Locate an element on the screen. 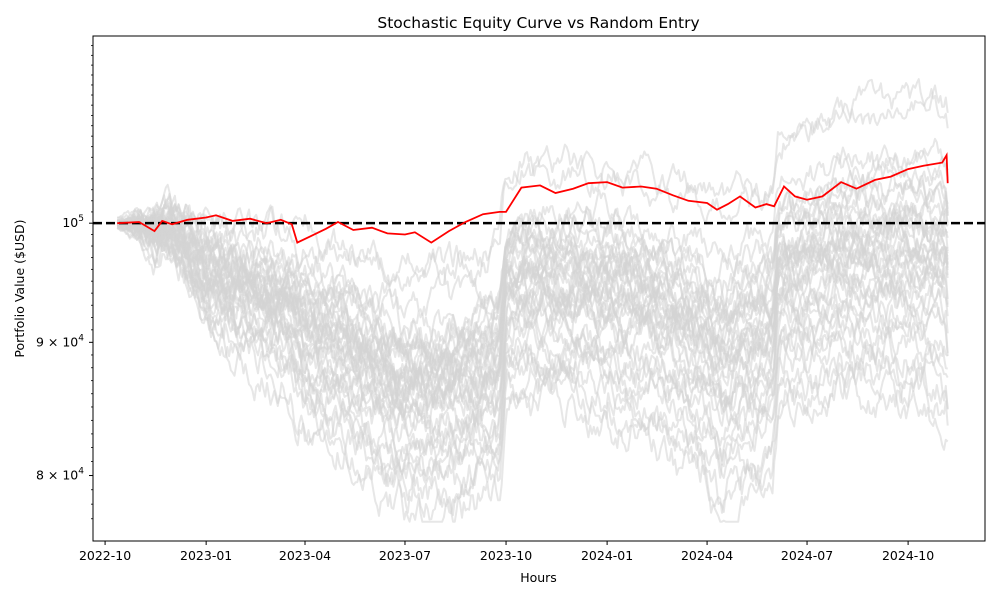  strategy-equity-line is located at coordinates (533, 198).